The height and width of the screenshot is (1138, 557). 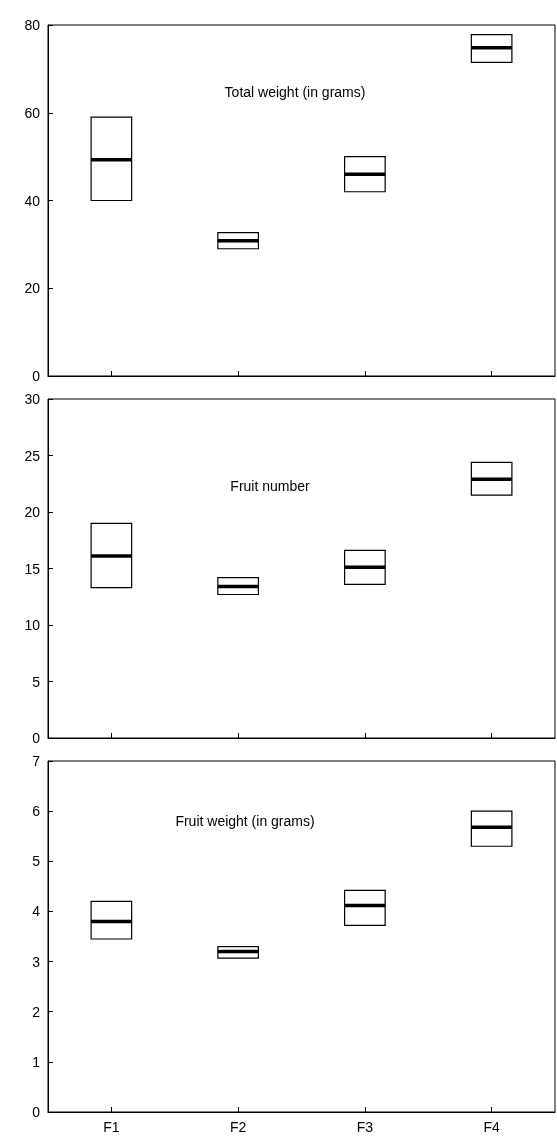 What do you see at coordinates (36, 961) in the screenshot?
I see `y-tick-label: 3` at bounding box center [36, 961].